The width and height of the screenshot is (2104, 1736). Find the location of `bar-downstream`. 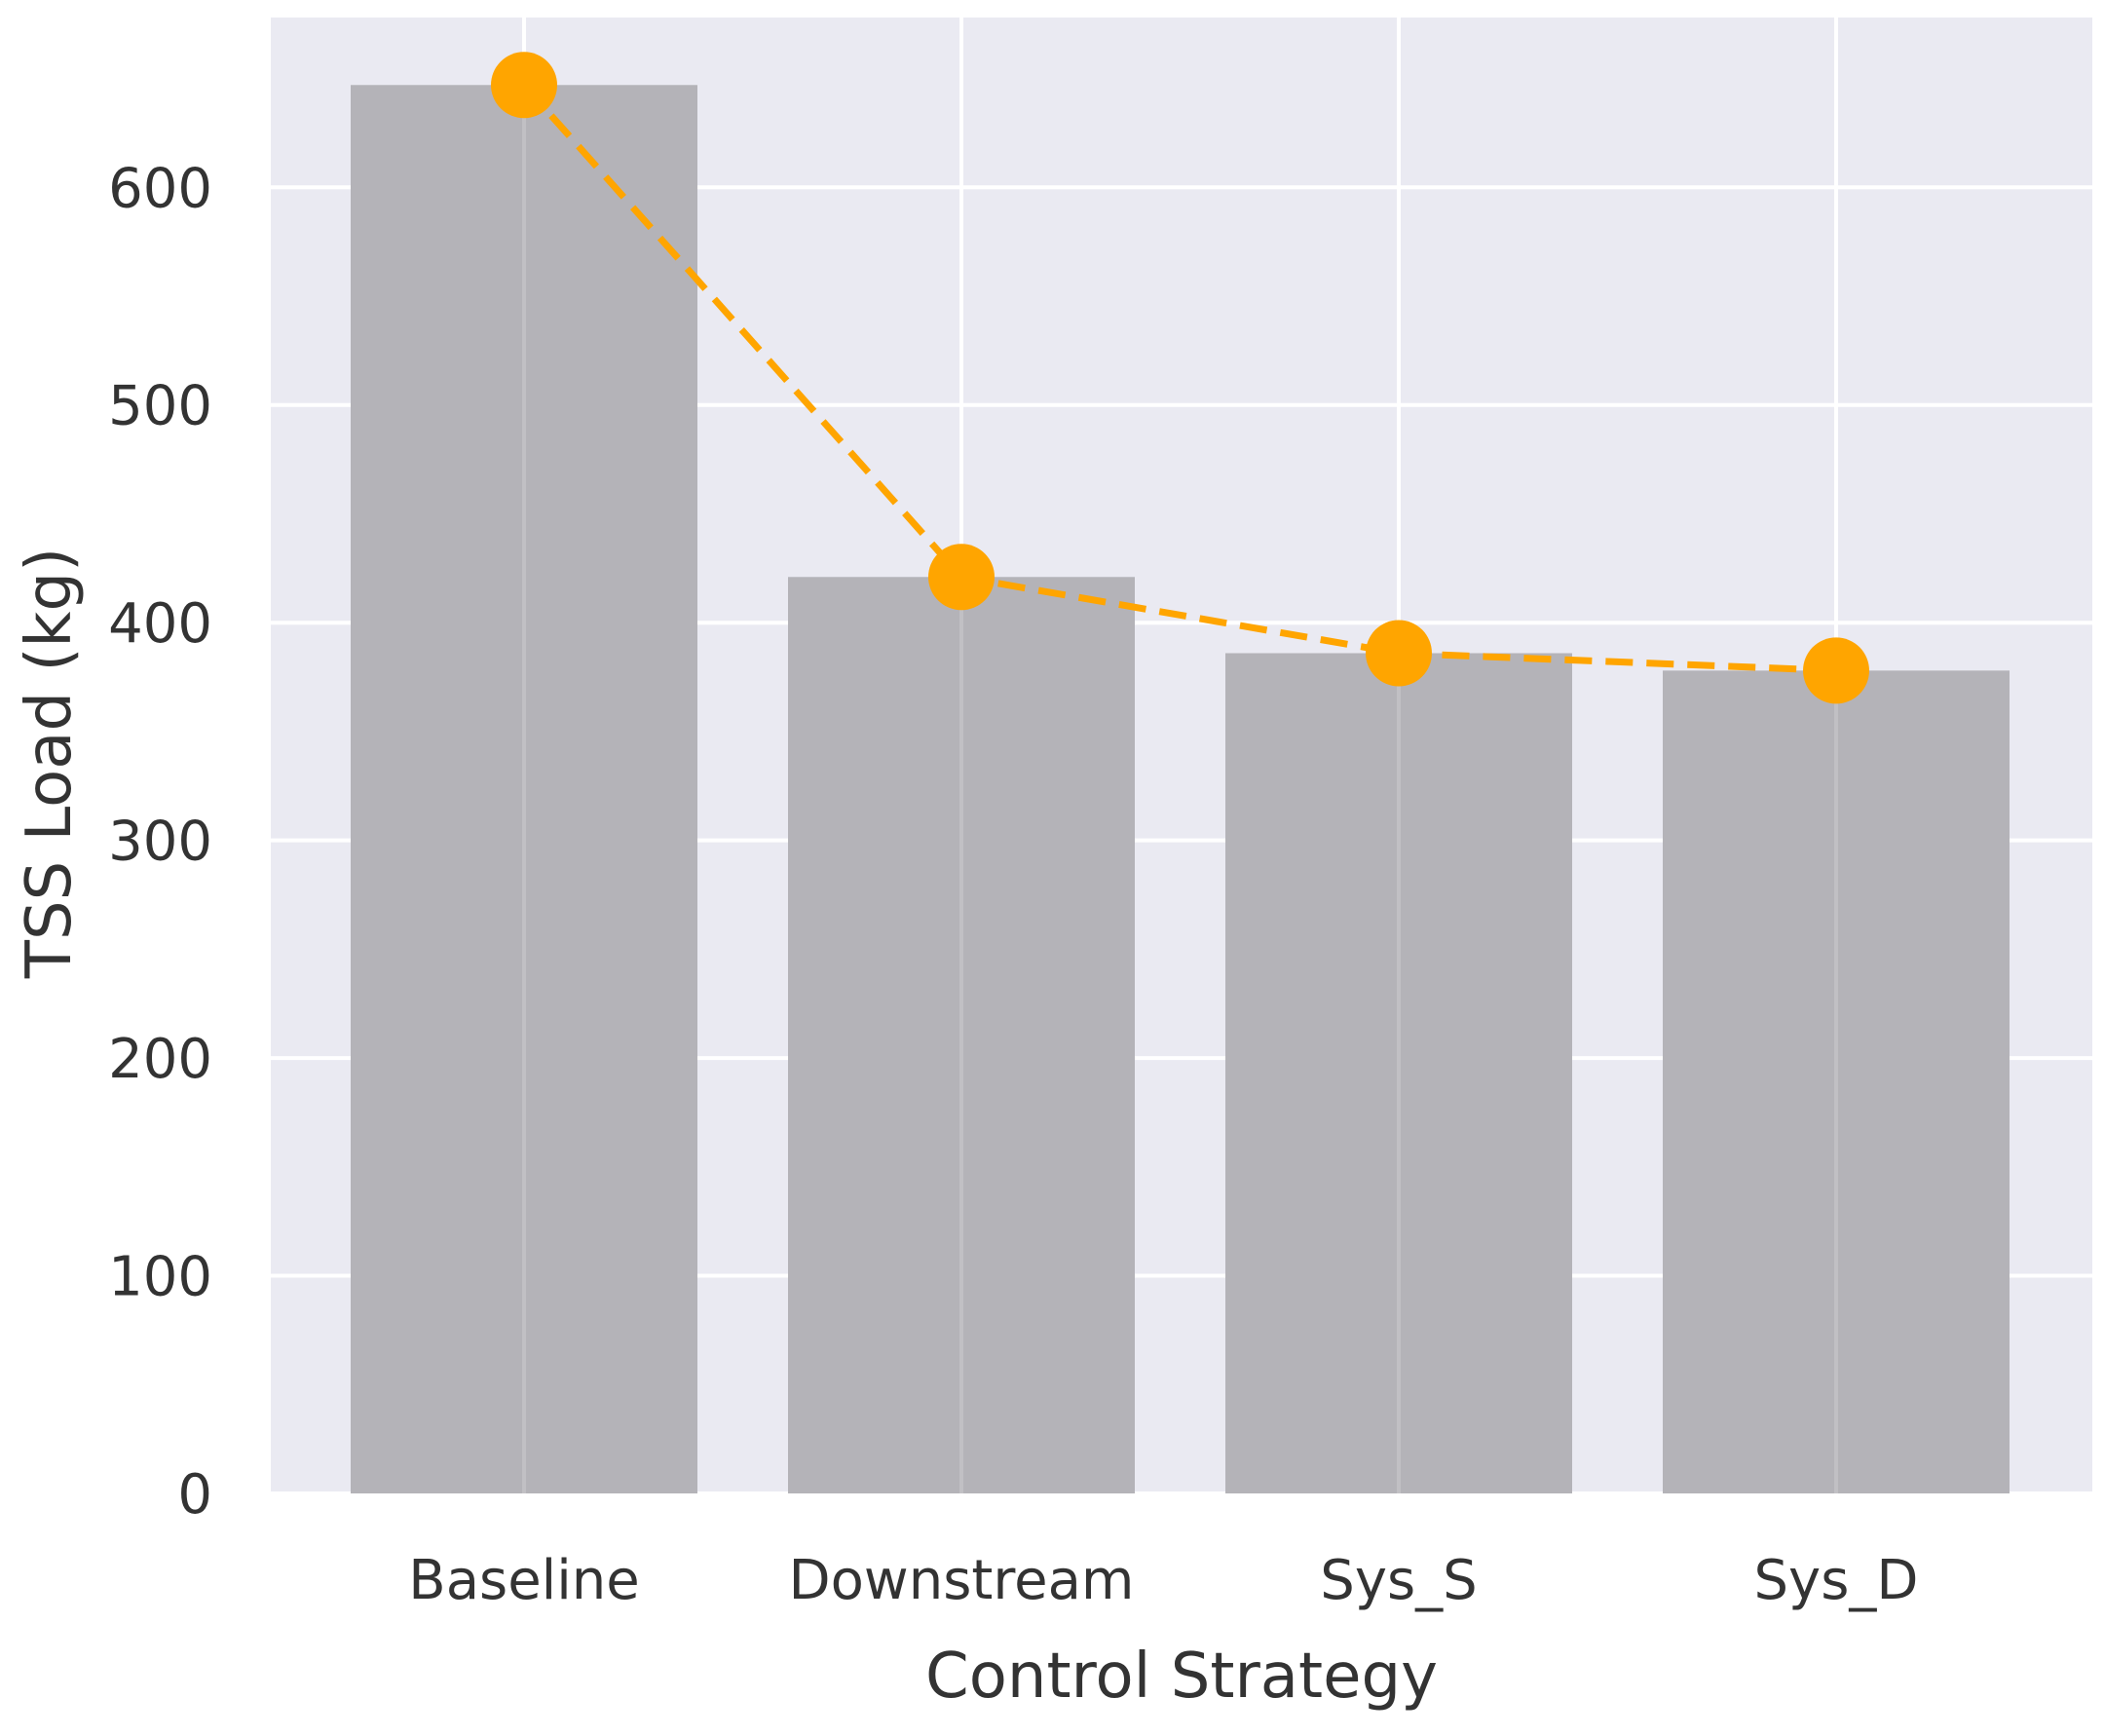

bar-downstream is located at coordinates (961, 1035).